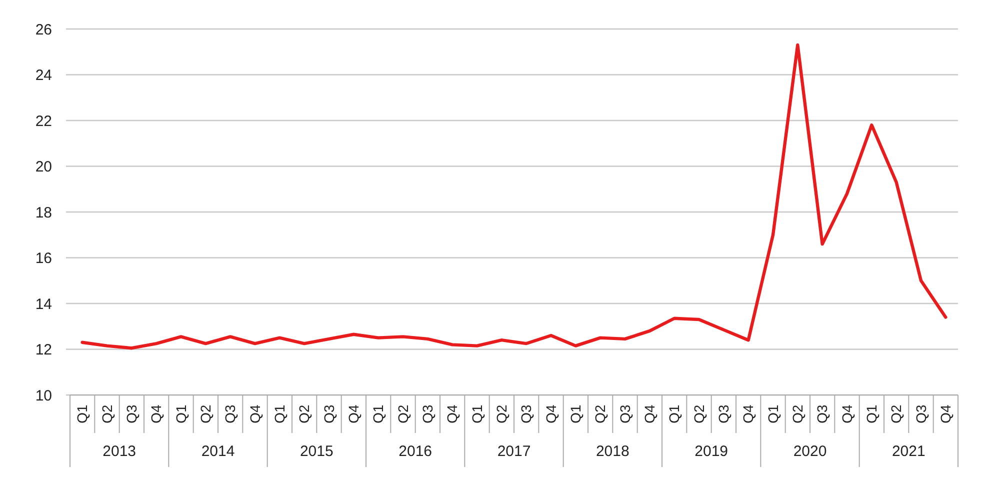  What do you see at coordinates (119, 451) in the screenshot?
I see `text: 2013` at bounding box center [119, 451].